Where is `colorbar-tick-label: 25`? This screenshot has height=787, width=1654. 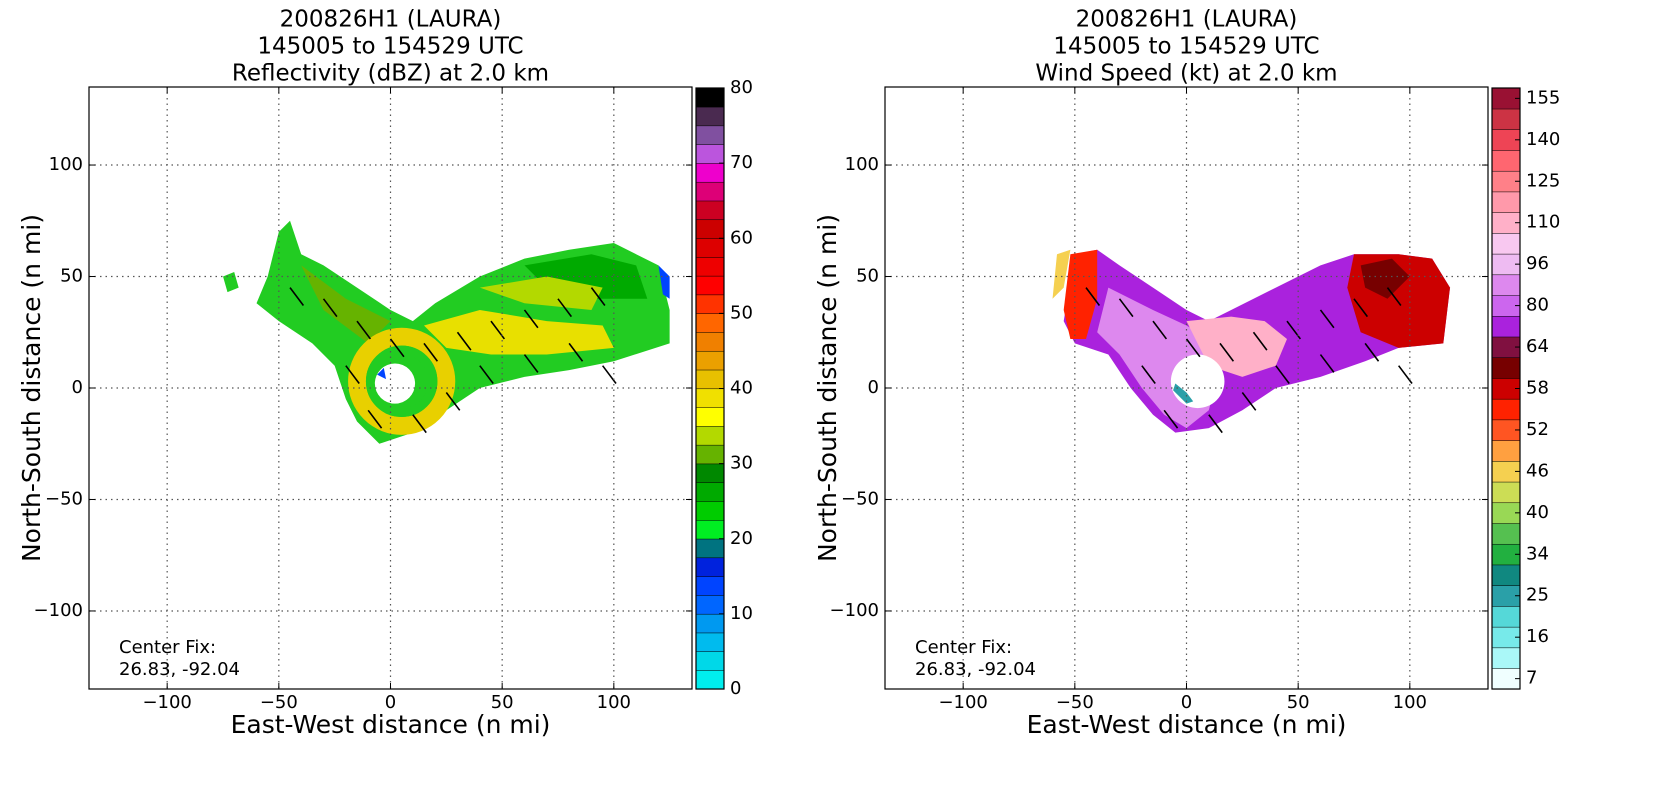 colorbar-tick-label: 25 is located at coordinates (1537, 595).